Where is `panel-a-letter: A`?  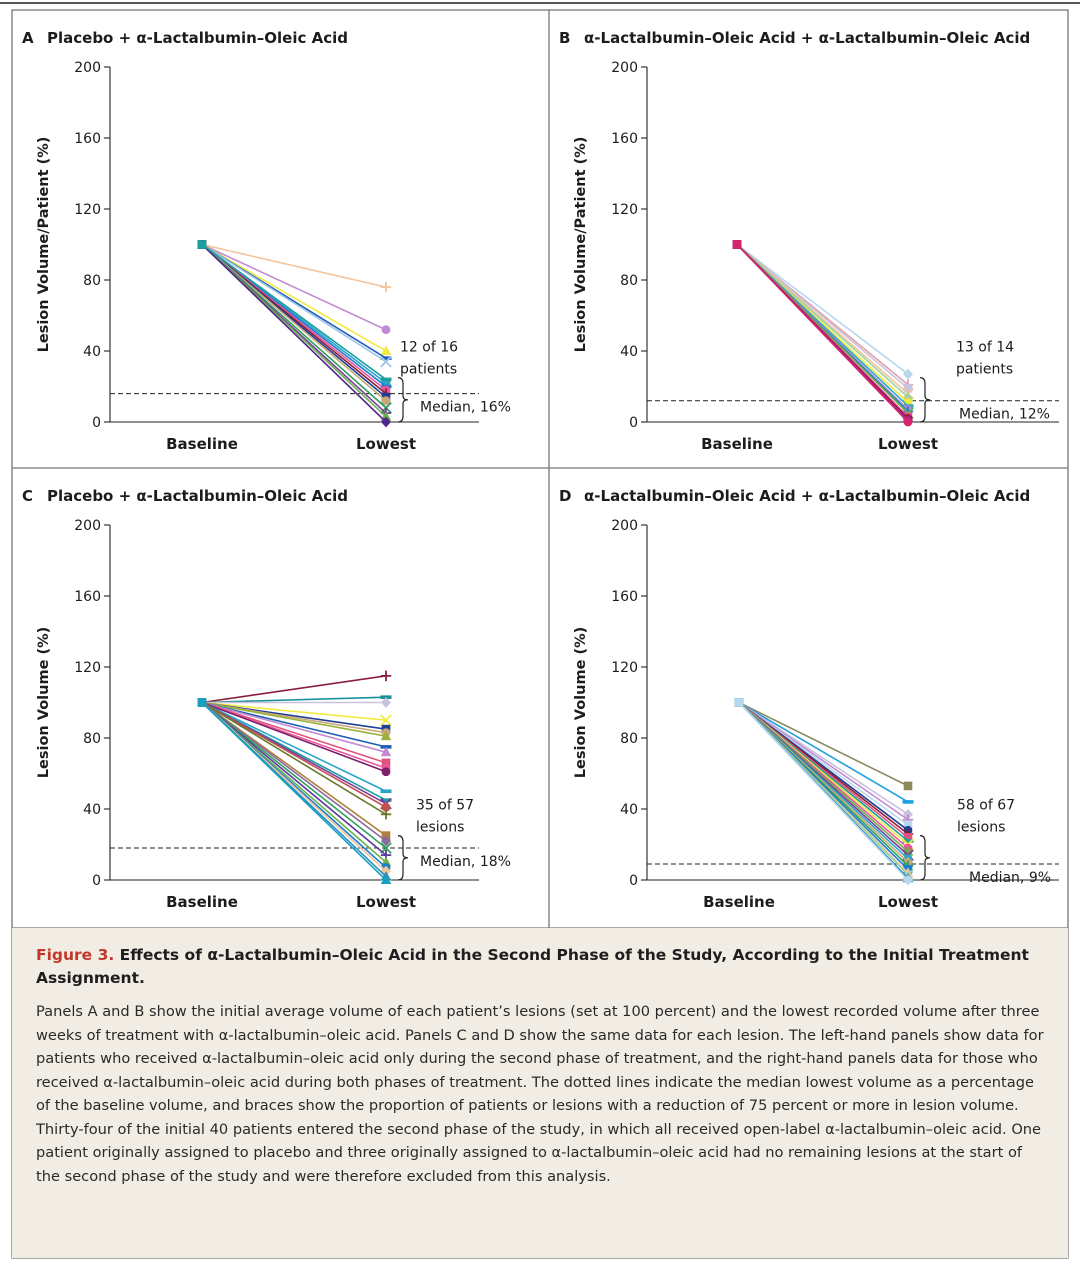
panel-a-letter: A is located at coordinates (28, 38).